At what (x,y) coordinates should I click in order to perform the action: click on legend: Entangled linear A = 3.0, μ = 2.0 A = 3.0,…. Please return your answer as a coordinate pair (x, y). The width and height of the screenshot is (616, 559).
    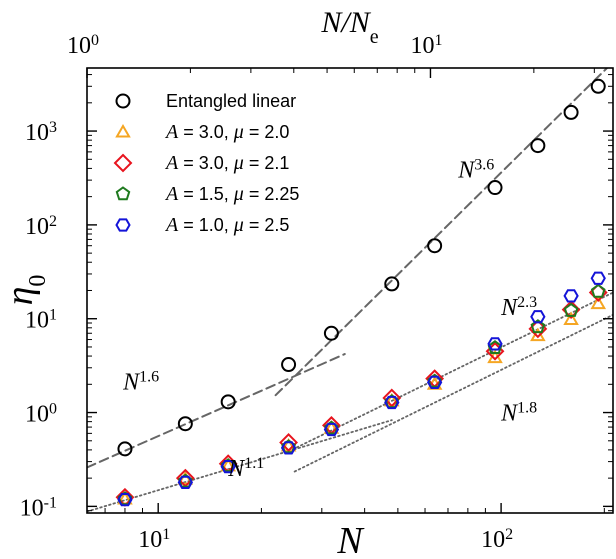
    Looking at the image, I should click on (206, 163).